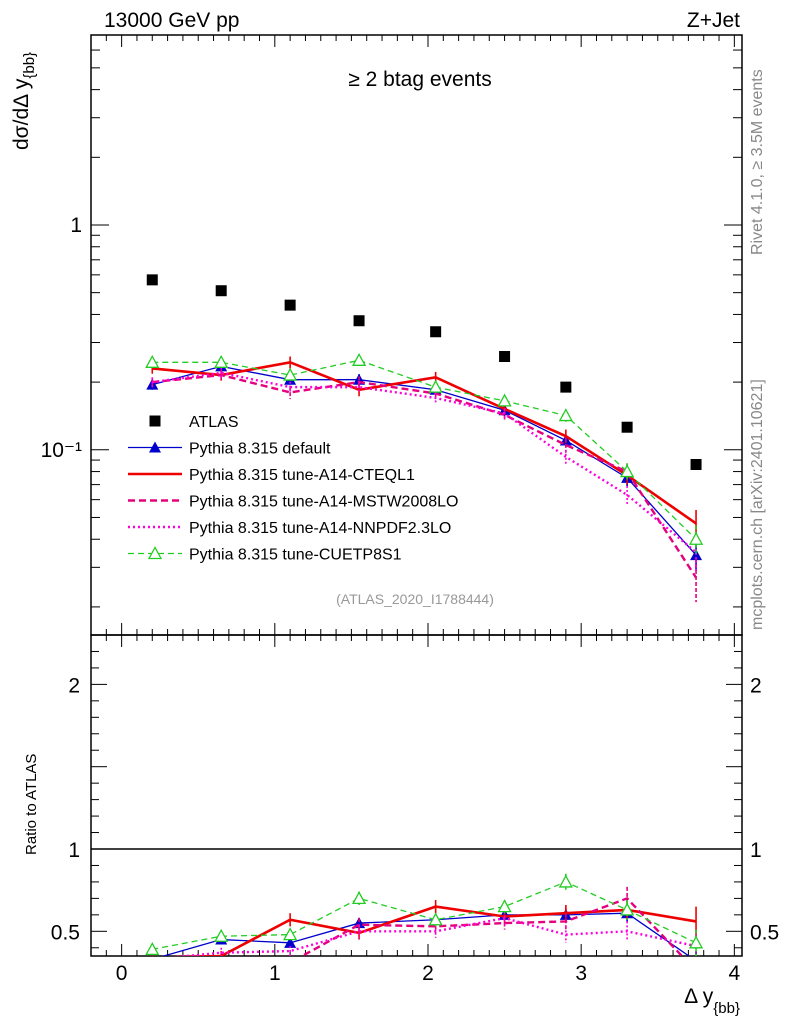 Image resolution: width=786 pixels, height=1024 pixels. What do you see at coordinates (290, 942) in the screenshot?
I see `ratio-point-default` at bounding box center [290, 942].